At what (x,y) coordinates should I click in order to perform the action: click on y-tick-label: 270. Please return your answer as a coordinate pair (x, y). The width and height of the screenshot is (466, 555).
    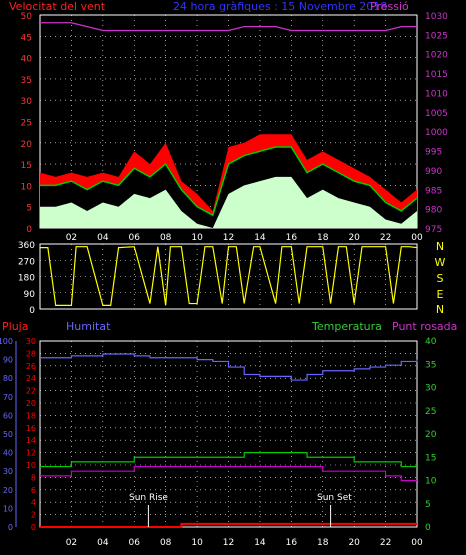
    Looking at the image, I should click on (26, 262).